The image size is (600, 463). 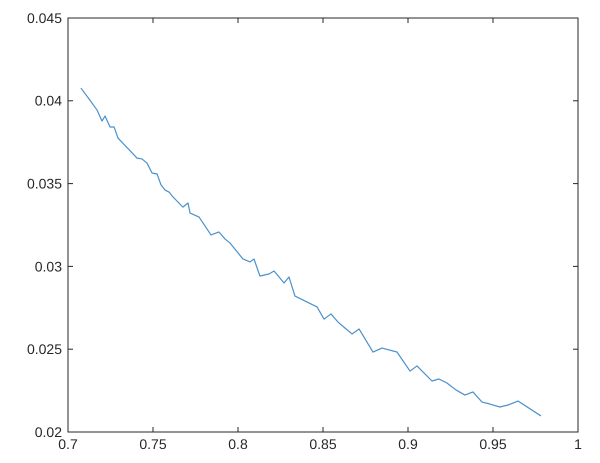 I want to click on x-tick-label: 0.9, so click(x=408, y=444).